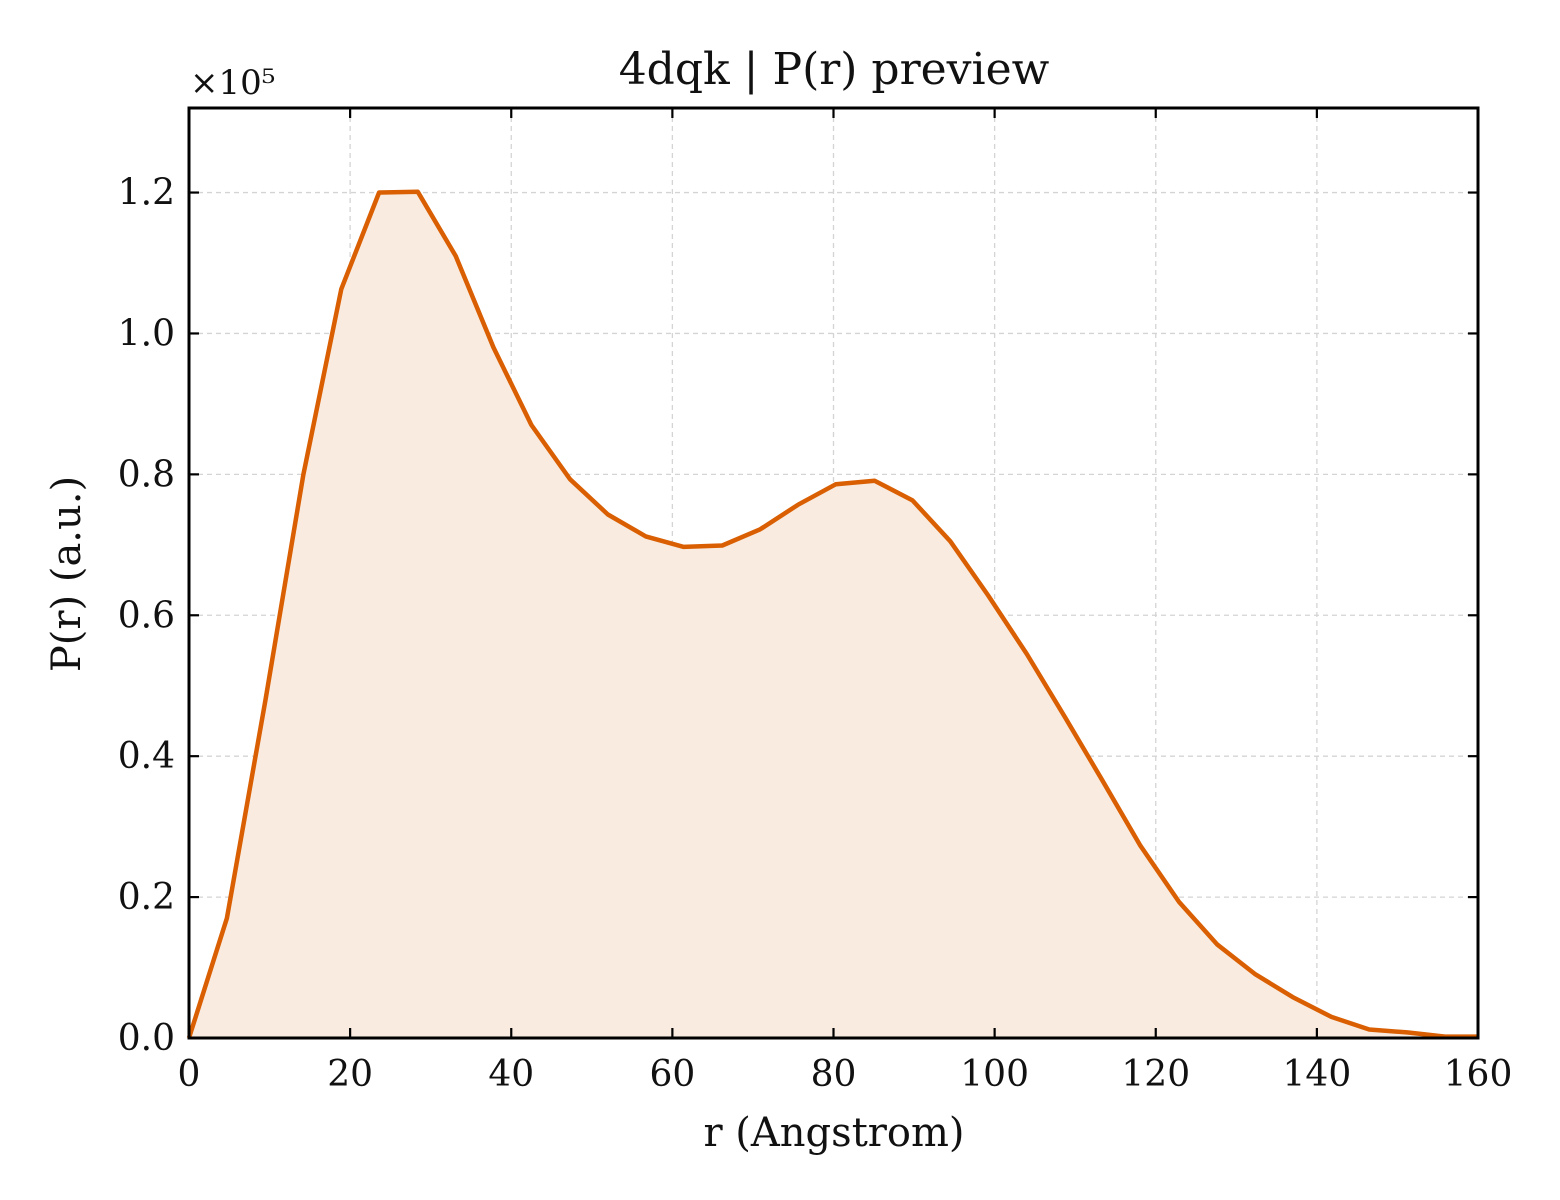 Image resolution: width=1560 pixels, height=1200 pixels. Describe the element at coordinates (834, 69) in the screenshot. I see `chart-title: 4dqk | P(r) preview` at that location.